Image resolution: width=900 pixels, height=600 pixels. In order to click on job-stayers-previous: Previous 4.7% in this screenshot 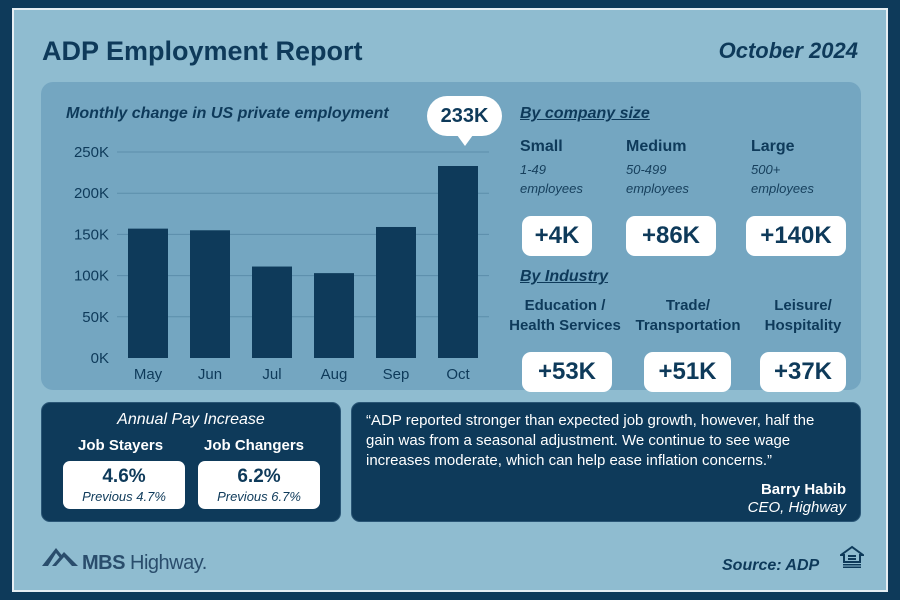, I will do `click(124, 496)`.